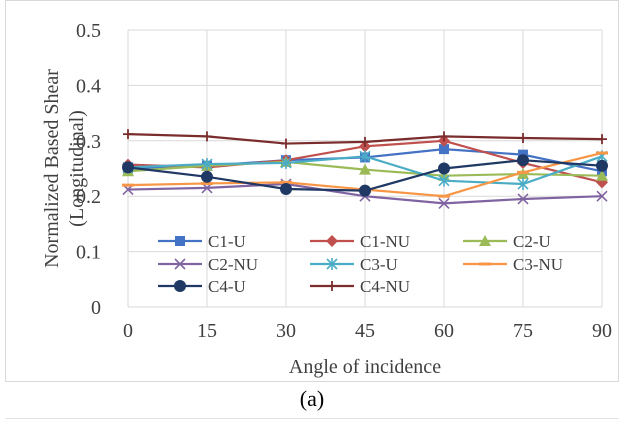  Describe the element at coordinates (485, 240) in the screenshot. I see `triangle-marker` at that location.